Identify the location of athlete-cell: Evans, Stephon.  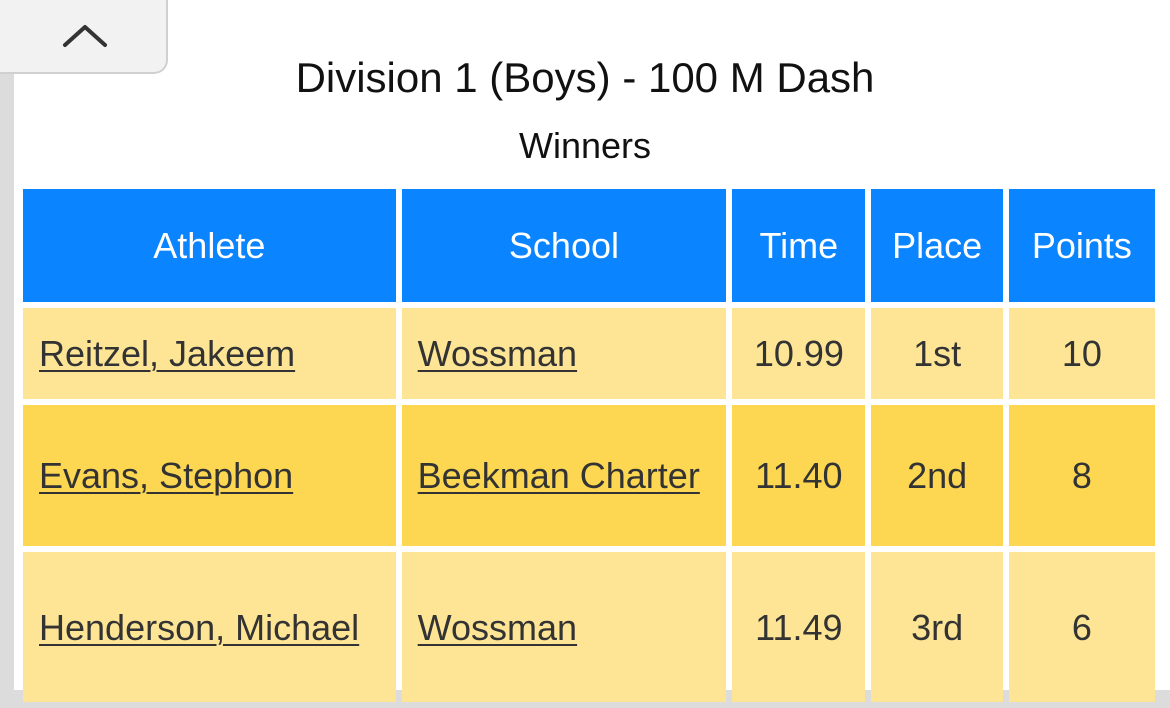
(209, 475).